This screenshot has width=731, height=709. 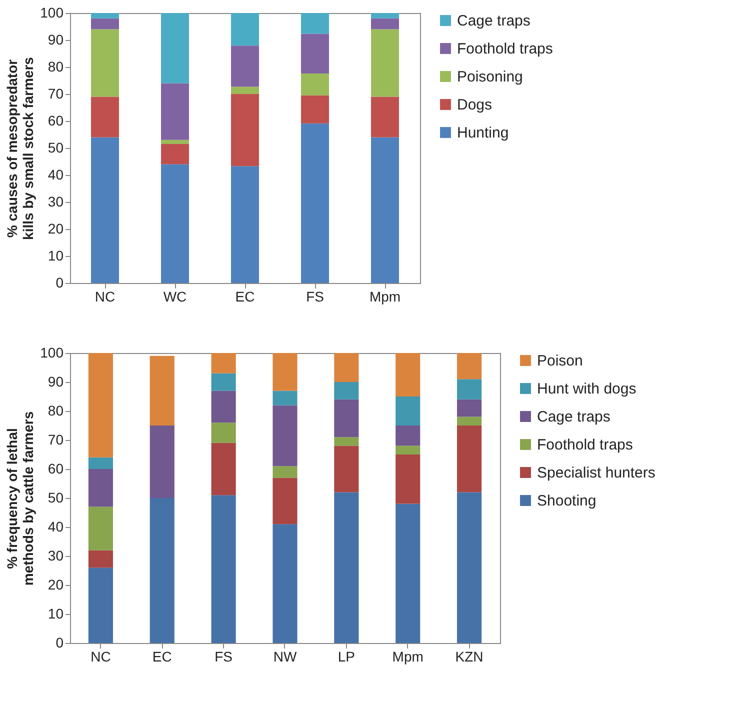 I want to click on legend-label: Shooting, so click(x=566, y=501).